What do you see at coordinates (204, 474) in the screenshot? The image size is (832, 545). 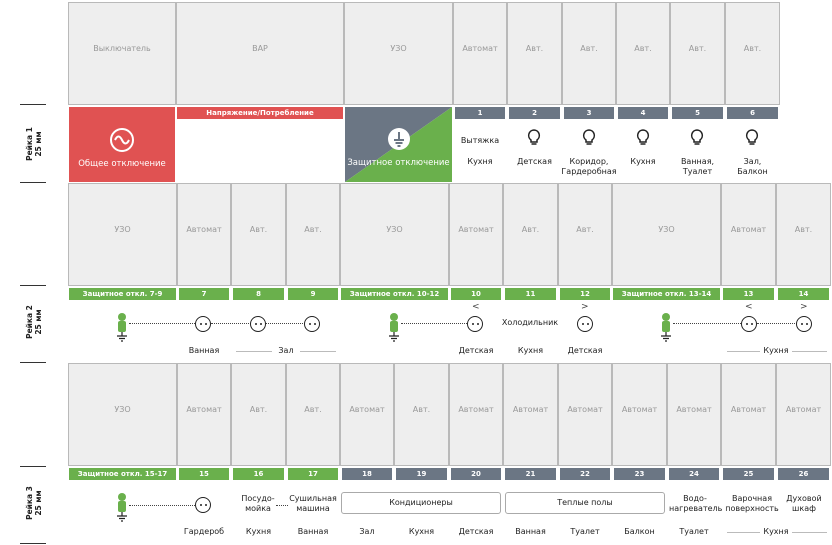 I see `slot-15: 15` at bounding box center [204, 474].